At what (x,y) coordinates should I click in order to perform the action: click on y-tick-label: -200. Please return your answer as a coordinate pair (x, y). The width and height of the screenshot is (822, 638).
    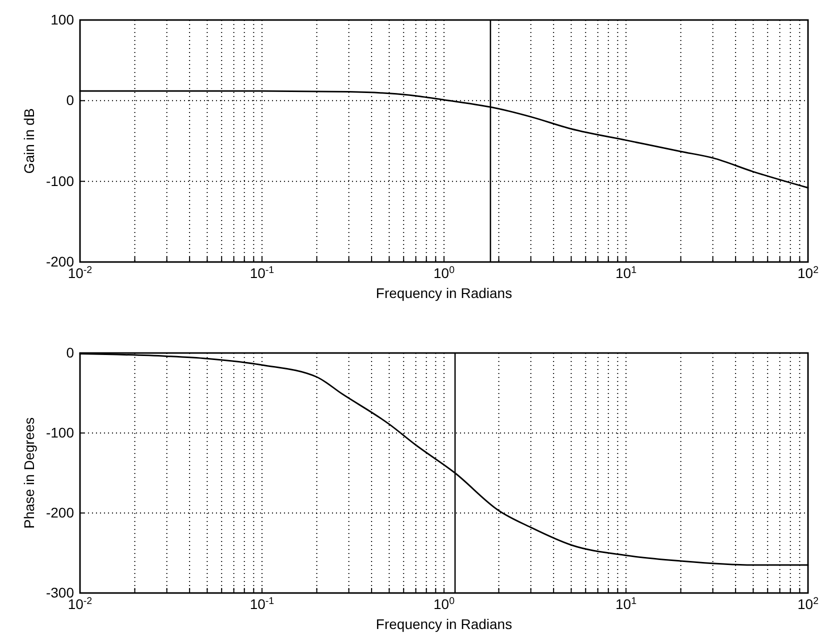
    Looking at the image, I should click on (60, 512).